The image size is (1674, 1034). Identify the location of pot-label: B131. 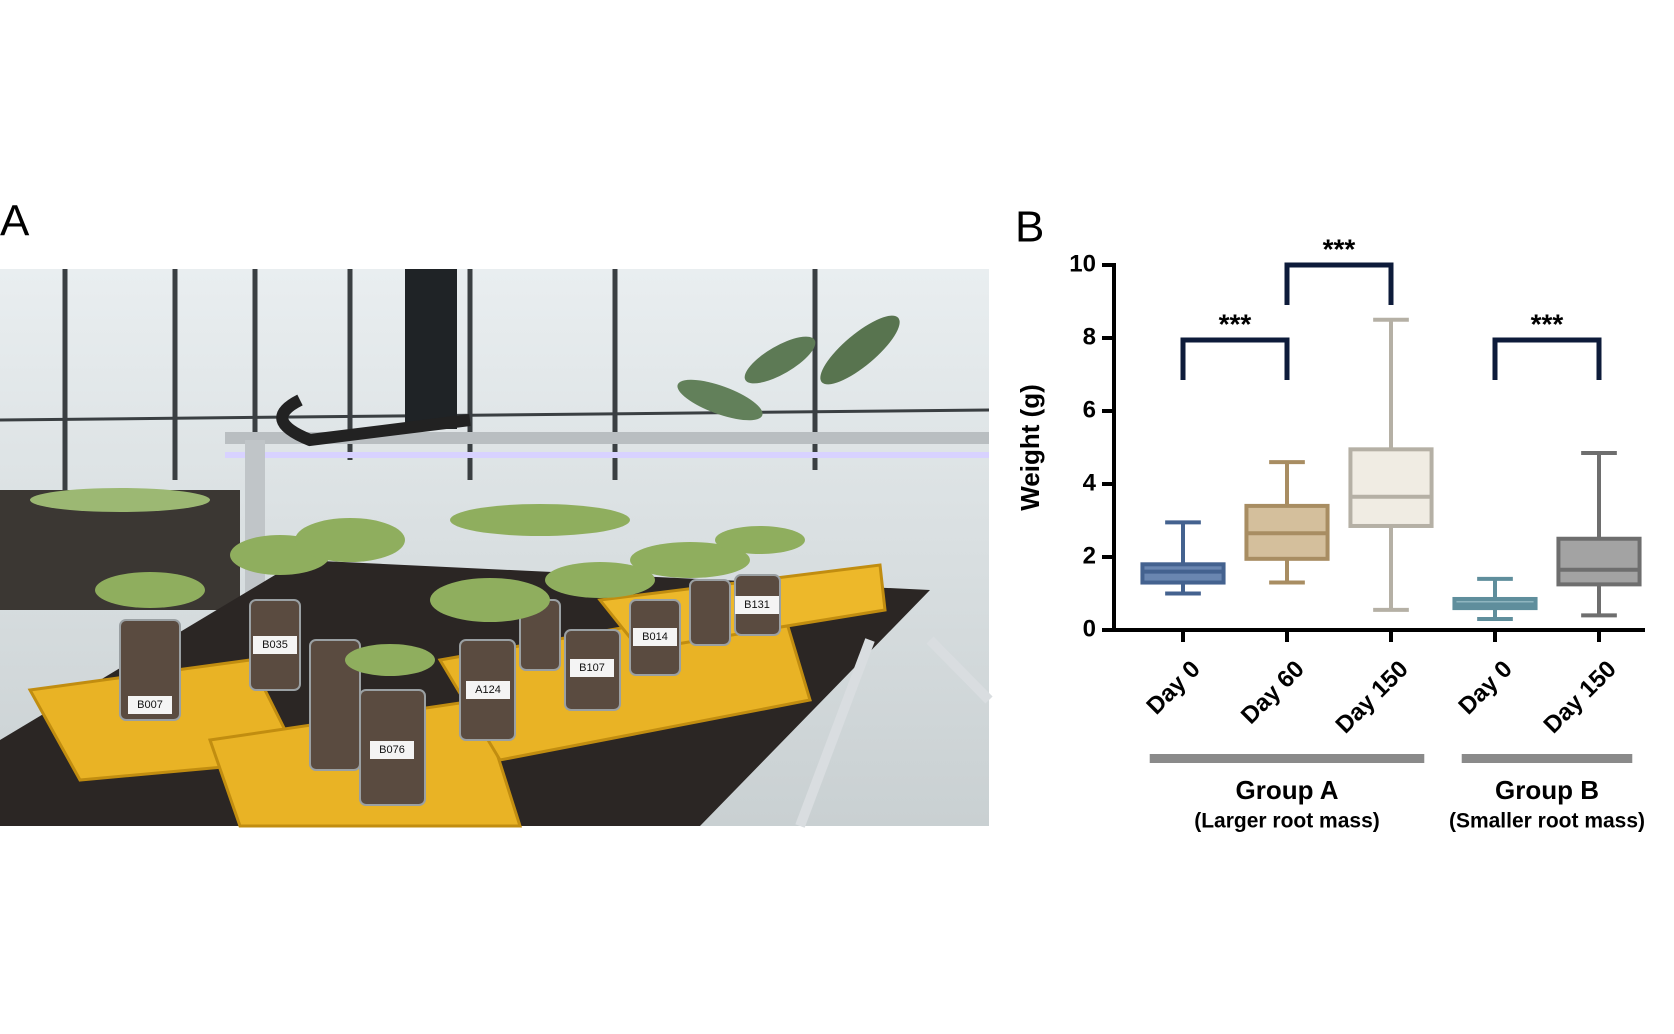
(757, 605).